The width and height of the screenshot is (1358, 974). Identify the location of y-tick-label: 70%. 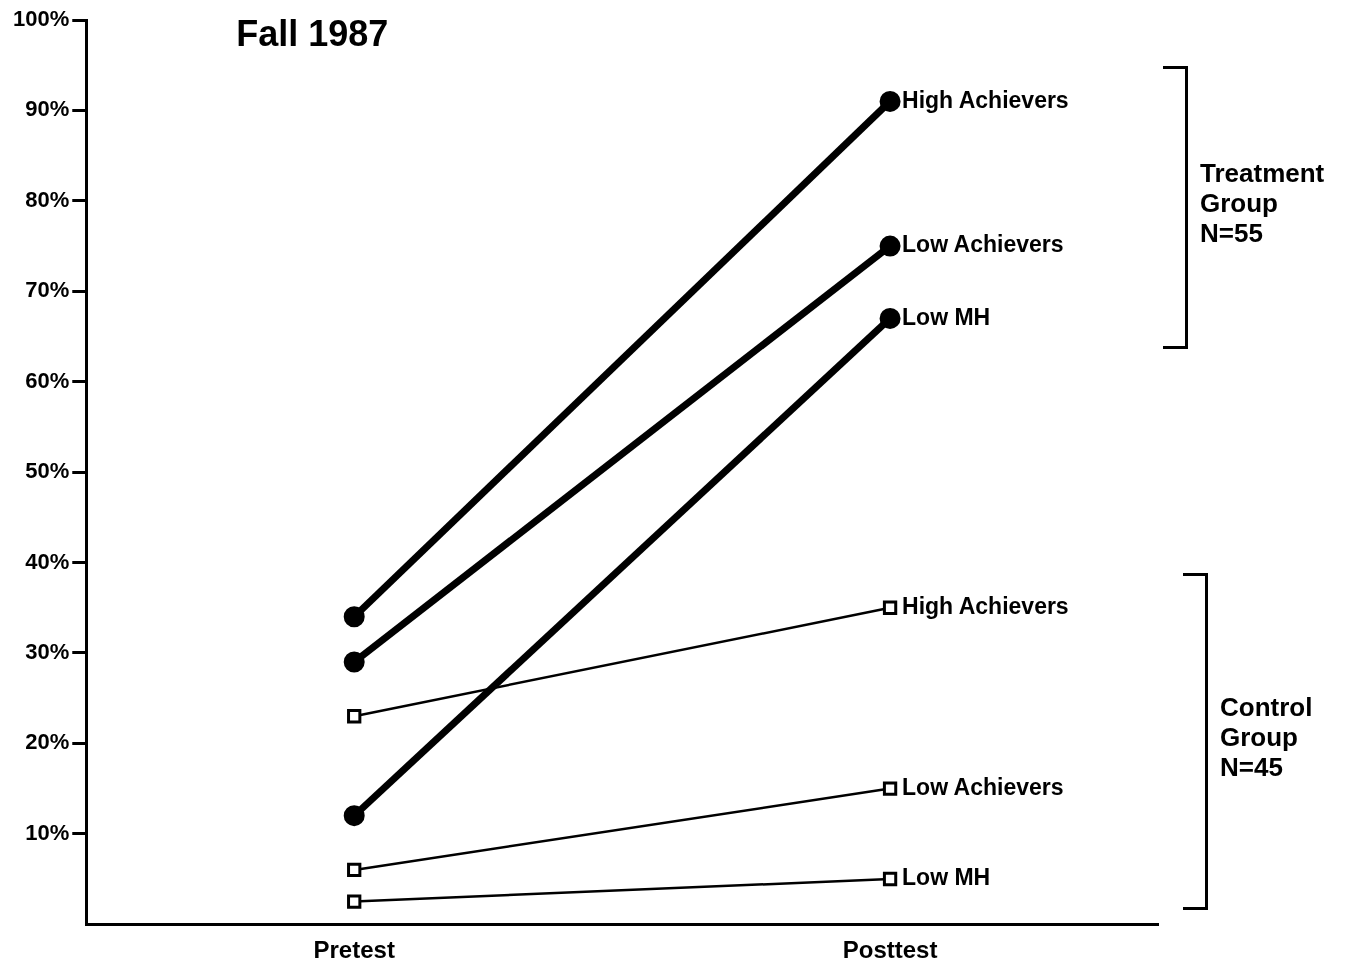
(47, 290).